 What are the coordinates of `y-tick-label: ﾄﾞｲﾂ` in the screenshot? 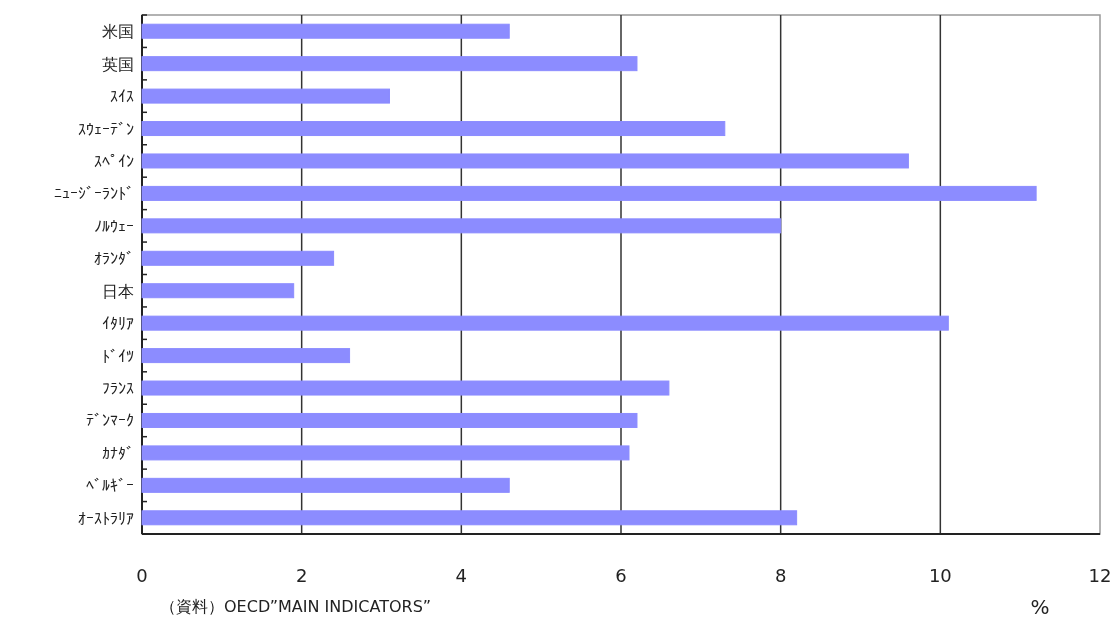 It's located at (118, 356).